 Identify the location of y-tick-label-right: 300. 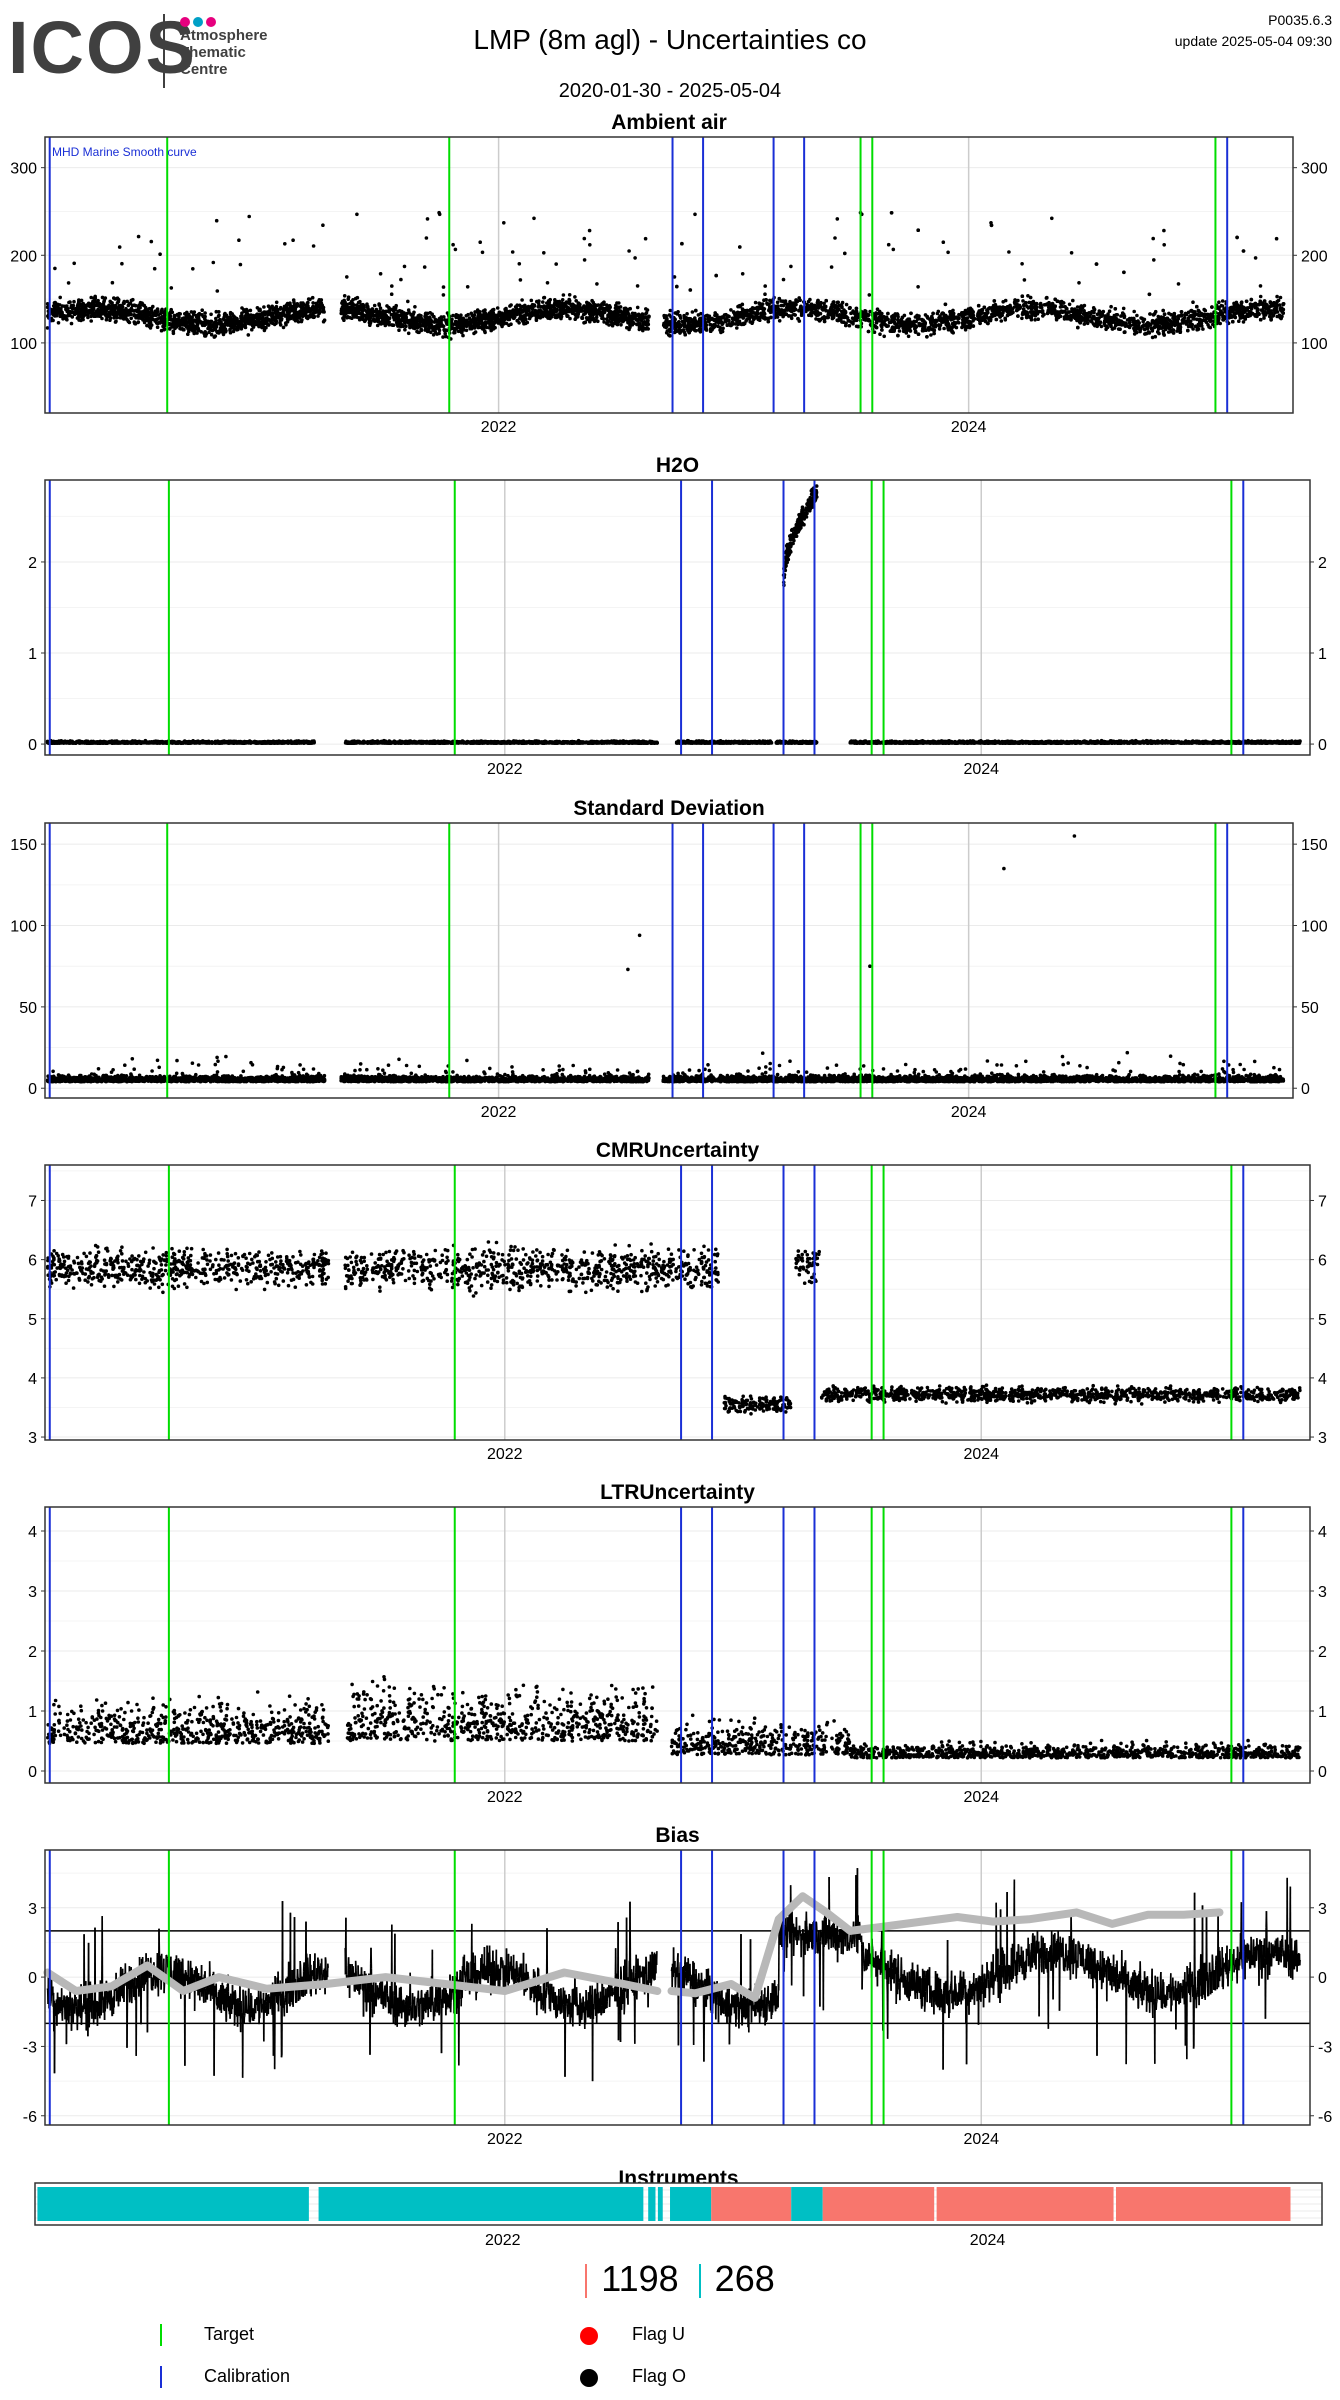
(1314, 169).